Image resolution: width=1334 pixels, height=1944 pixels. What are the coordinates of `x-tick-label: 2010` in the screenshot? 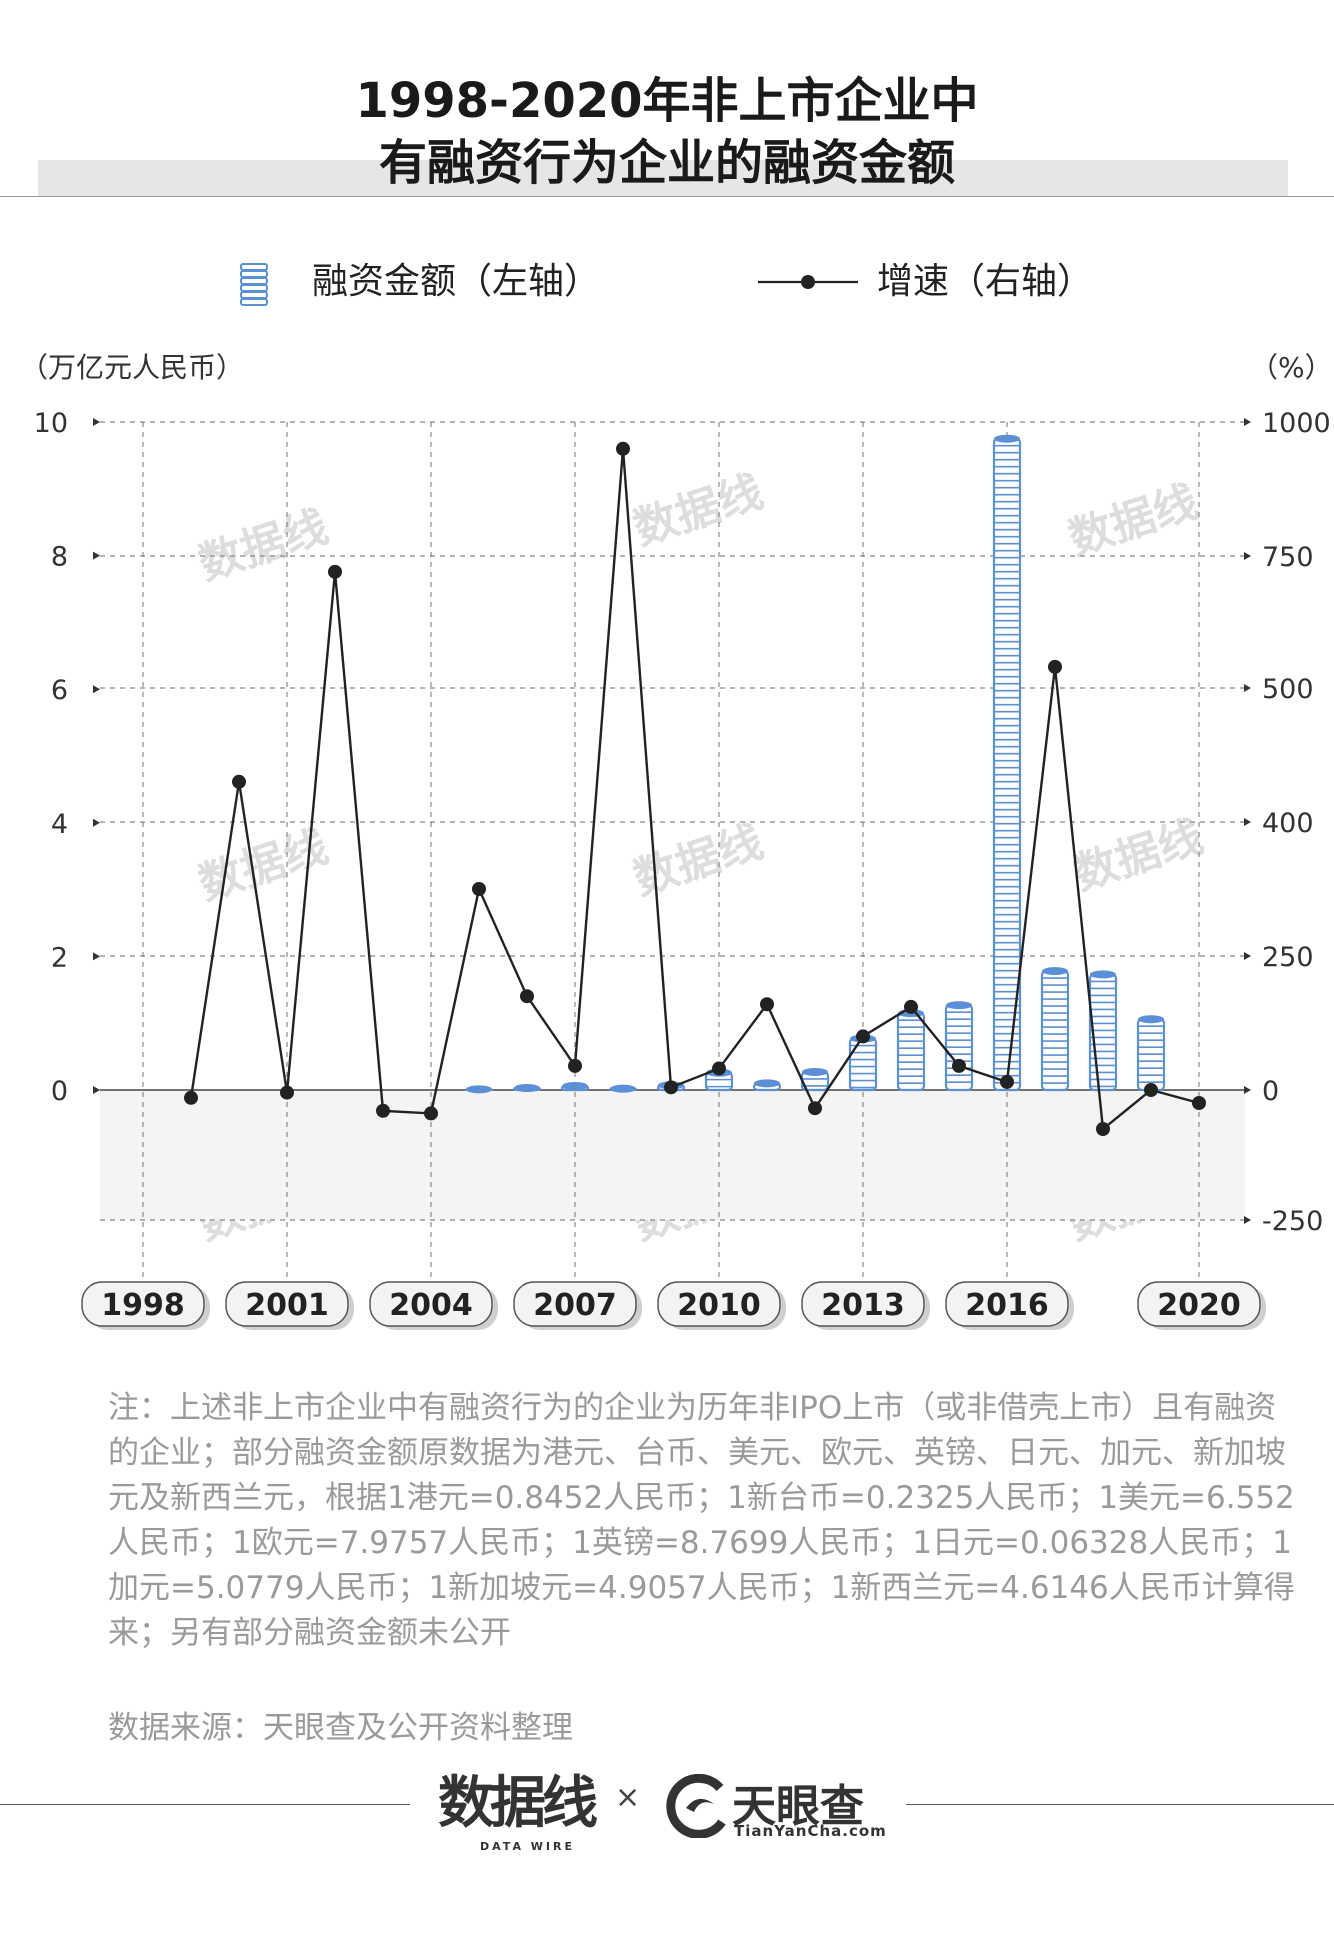 It's located at (719, 1305).